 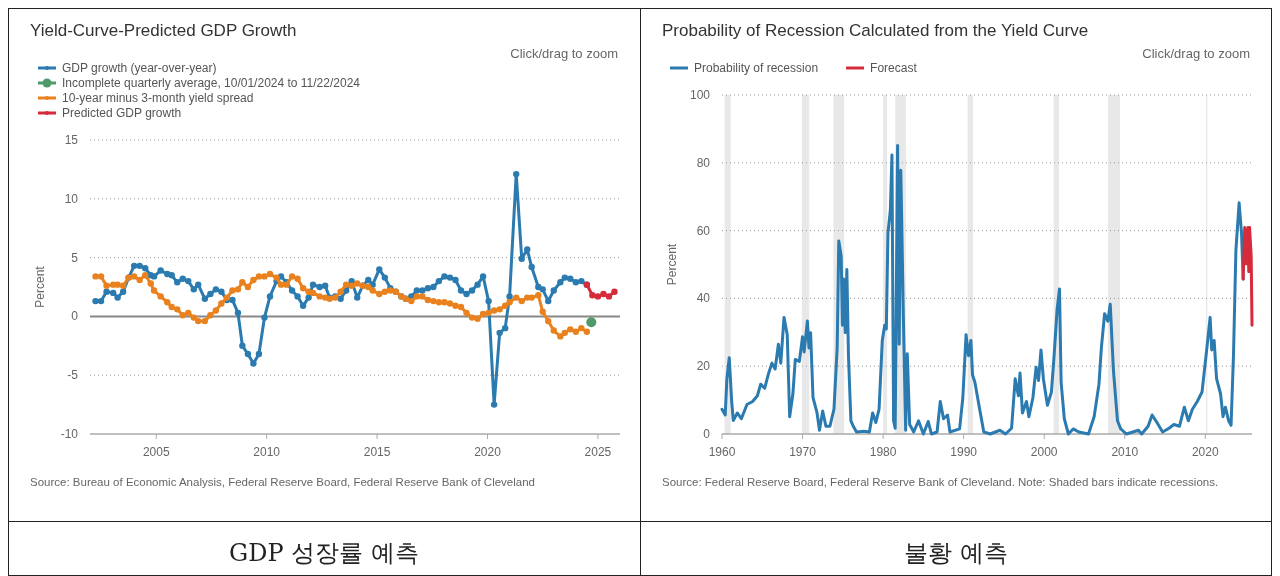 I want to click on y-tick-label: 40, so click(x=703, y=298).